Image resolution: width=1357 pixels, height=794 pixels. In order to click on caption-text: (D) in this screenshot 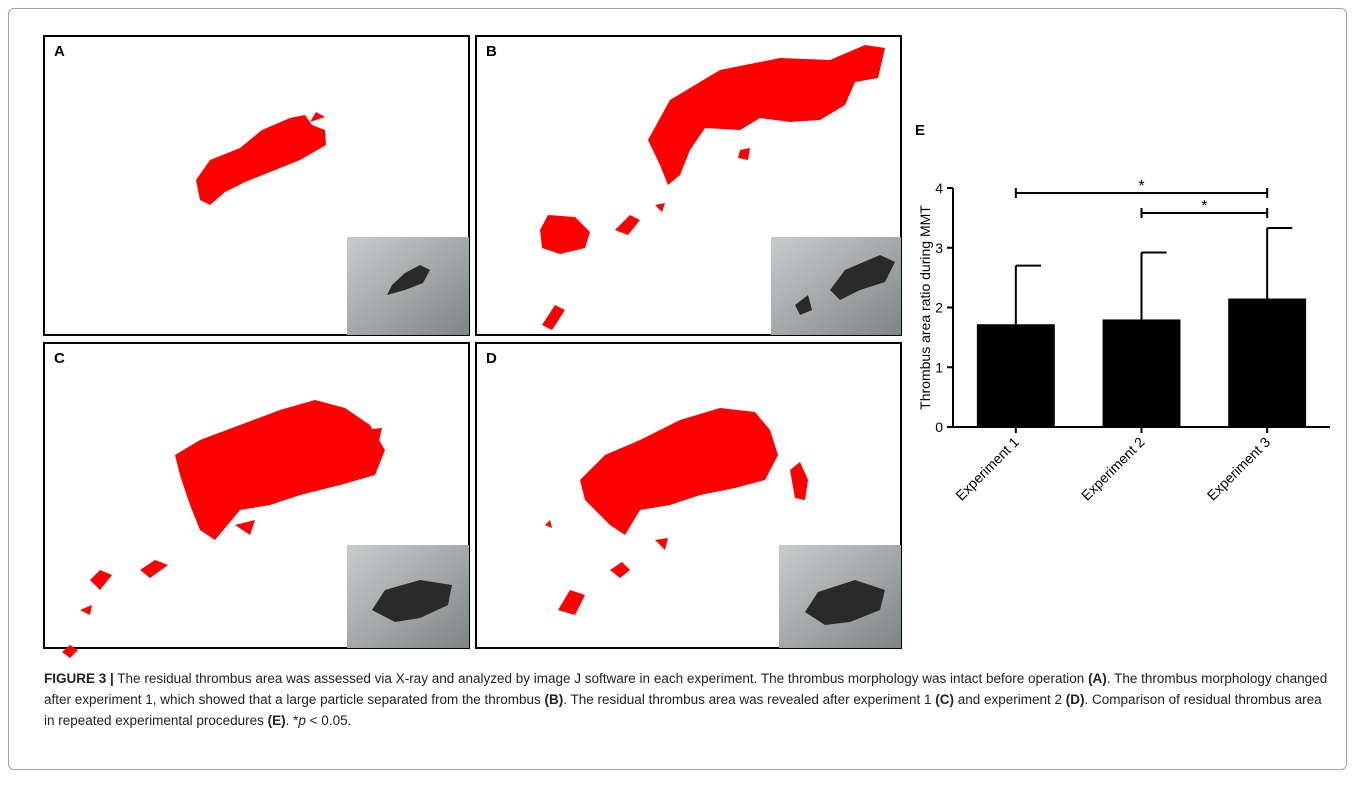, I will do `click(1075, 699)`.